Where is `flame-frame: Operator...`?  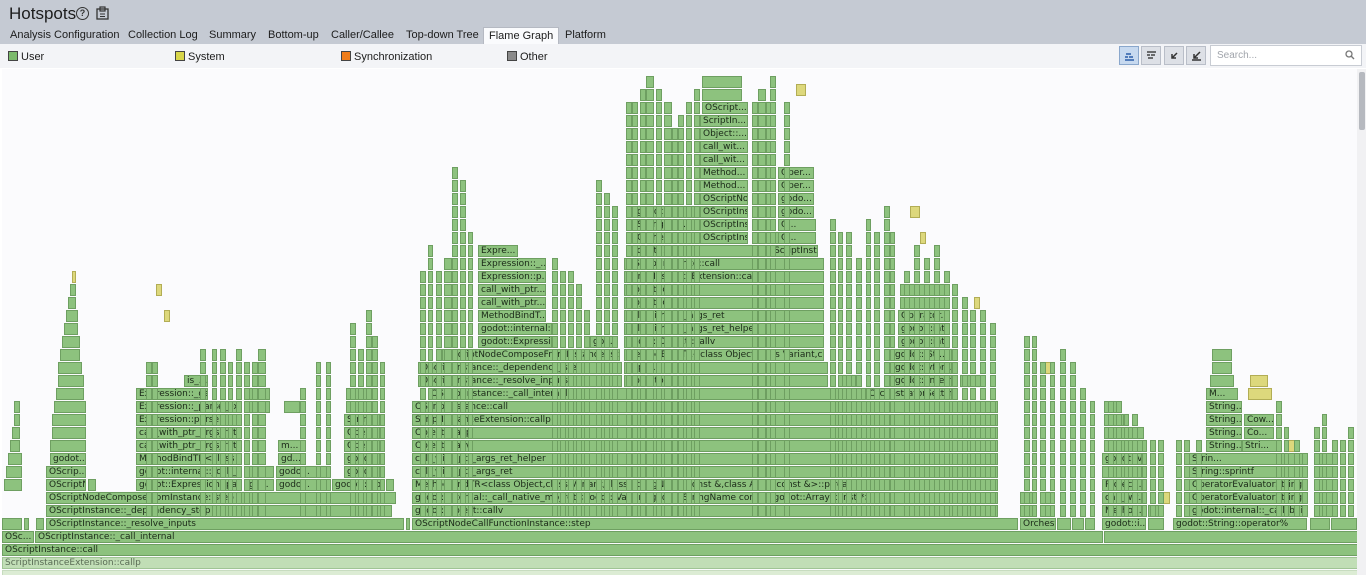
flame-frame: Operator... is located at coordinates (726, 381).